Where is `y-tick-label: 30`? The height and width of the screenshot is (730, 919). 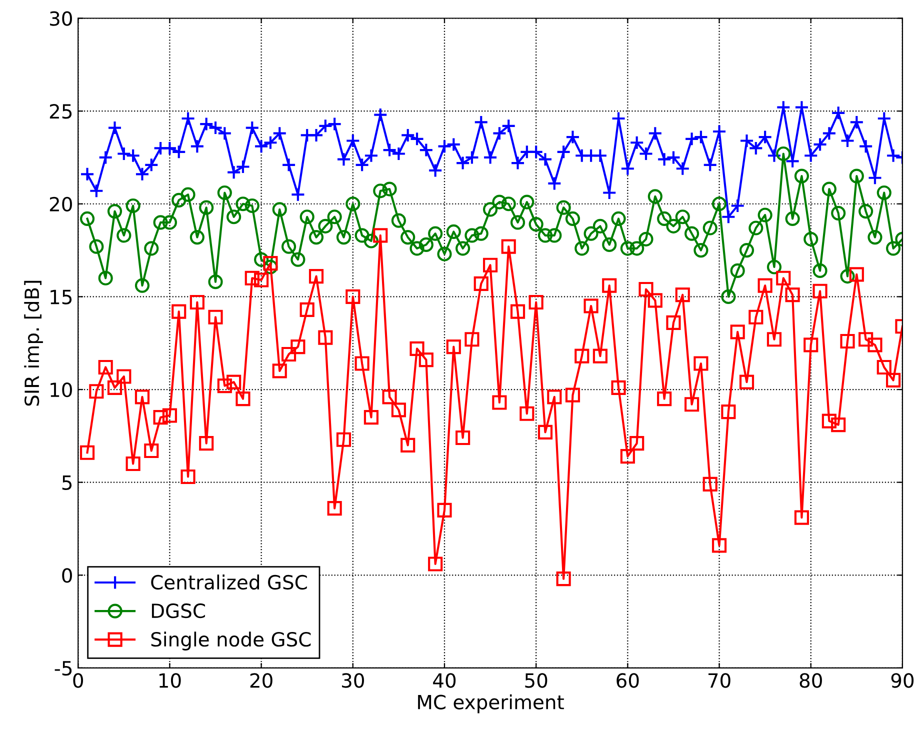
y-tick-label: 30 is located at coordinates (61, 18).